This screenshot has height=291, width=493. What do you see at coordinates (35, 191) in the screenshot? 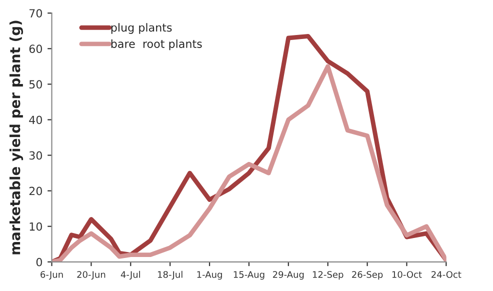
I see `y-tick-label: 20` at bounding box center [35, 191].